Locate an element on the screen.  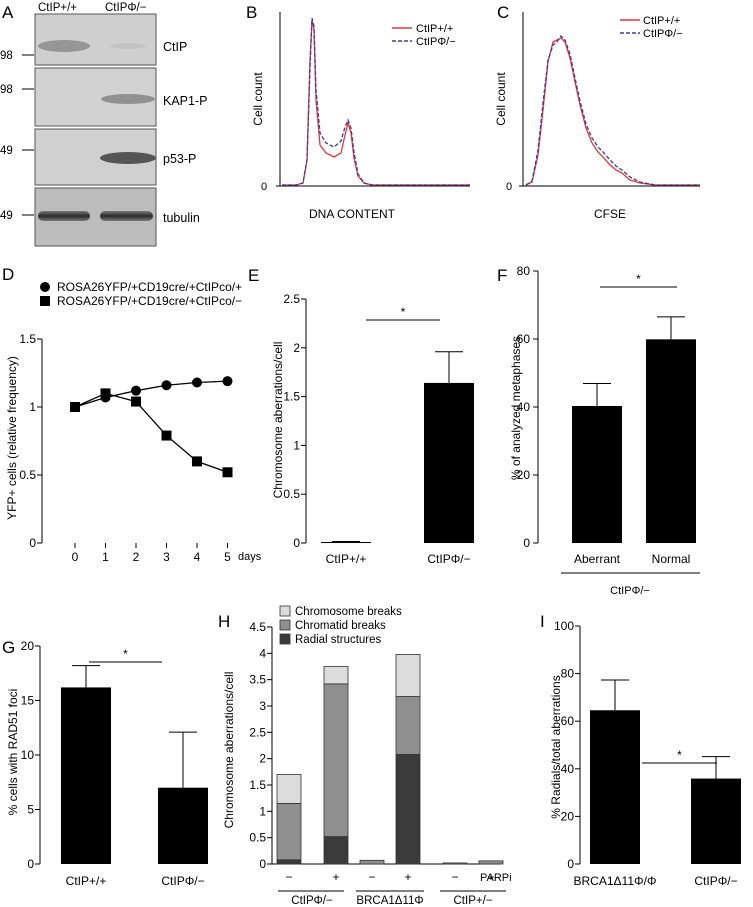
chart-f-ytick-label: 20 is located at coordinates (524, 475).